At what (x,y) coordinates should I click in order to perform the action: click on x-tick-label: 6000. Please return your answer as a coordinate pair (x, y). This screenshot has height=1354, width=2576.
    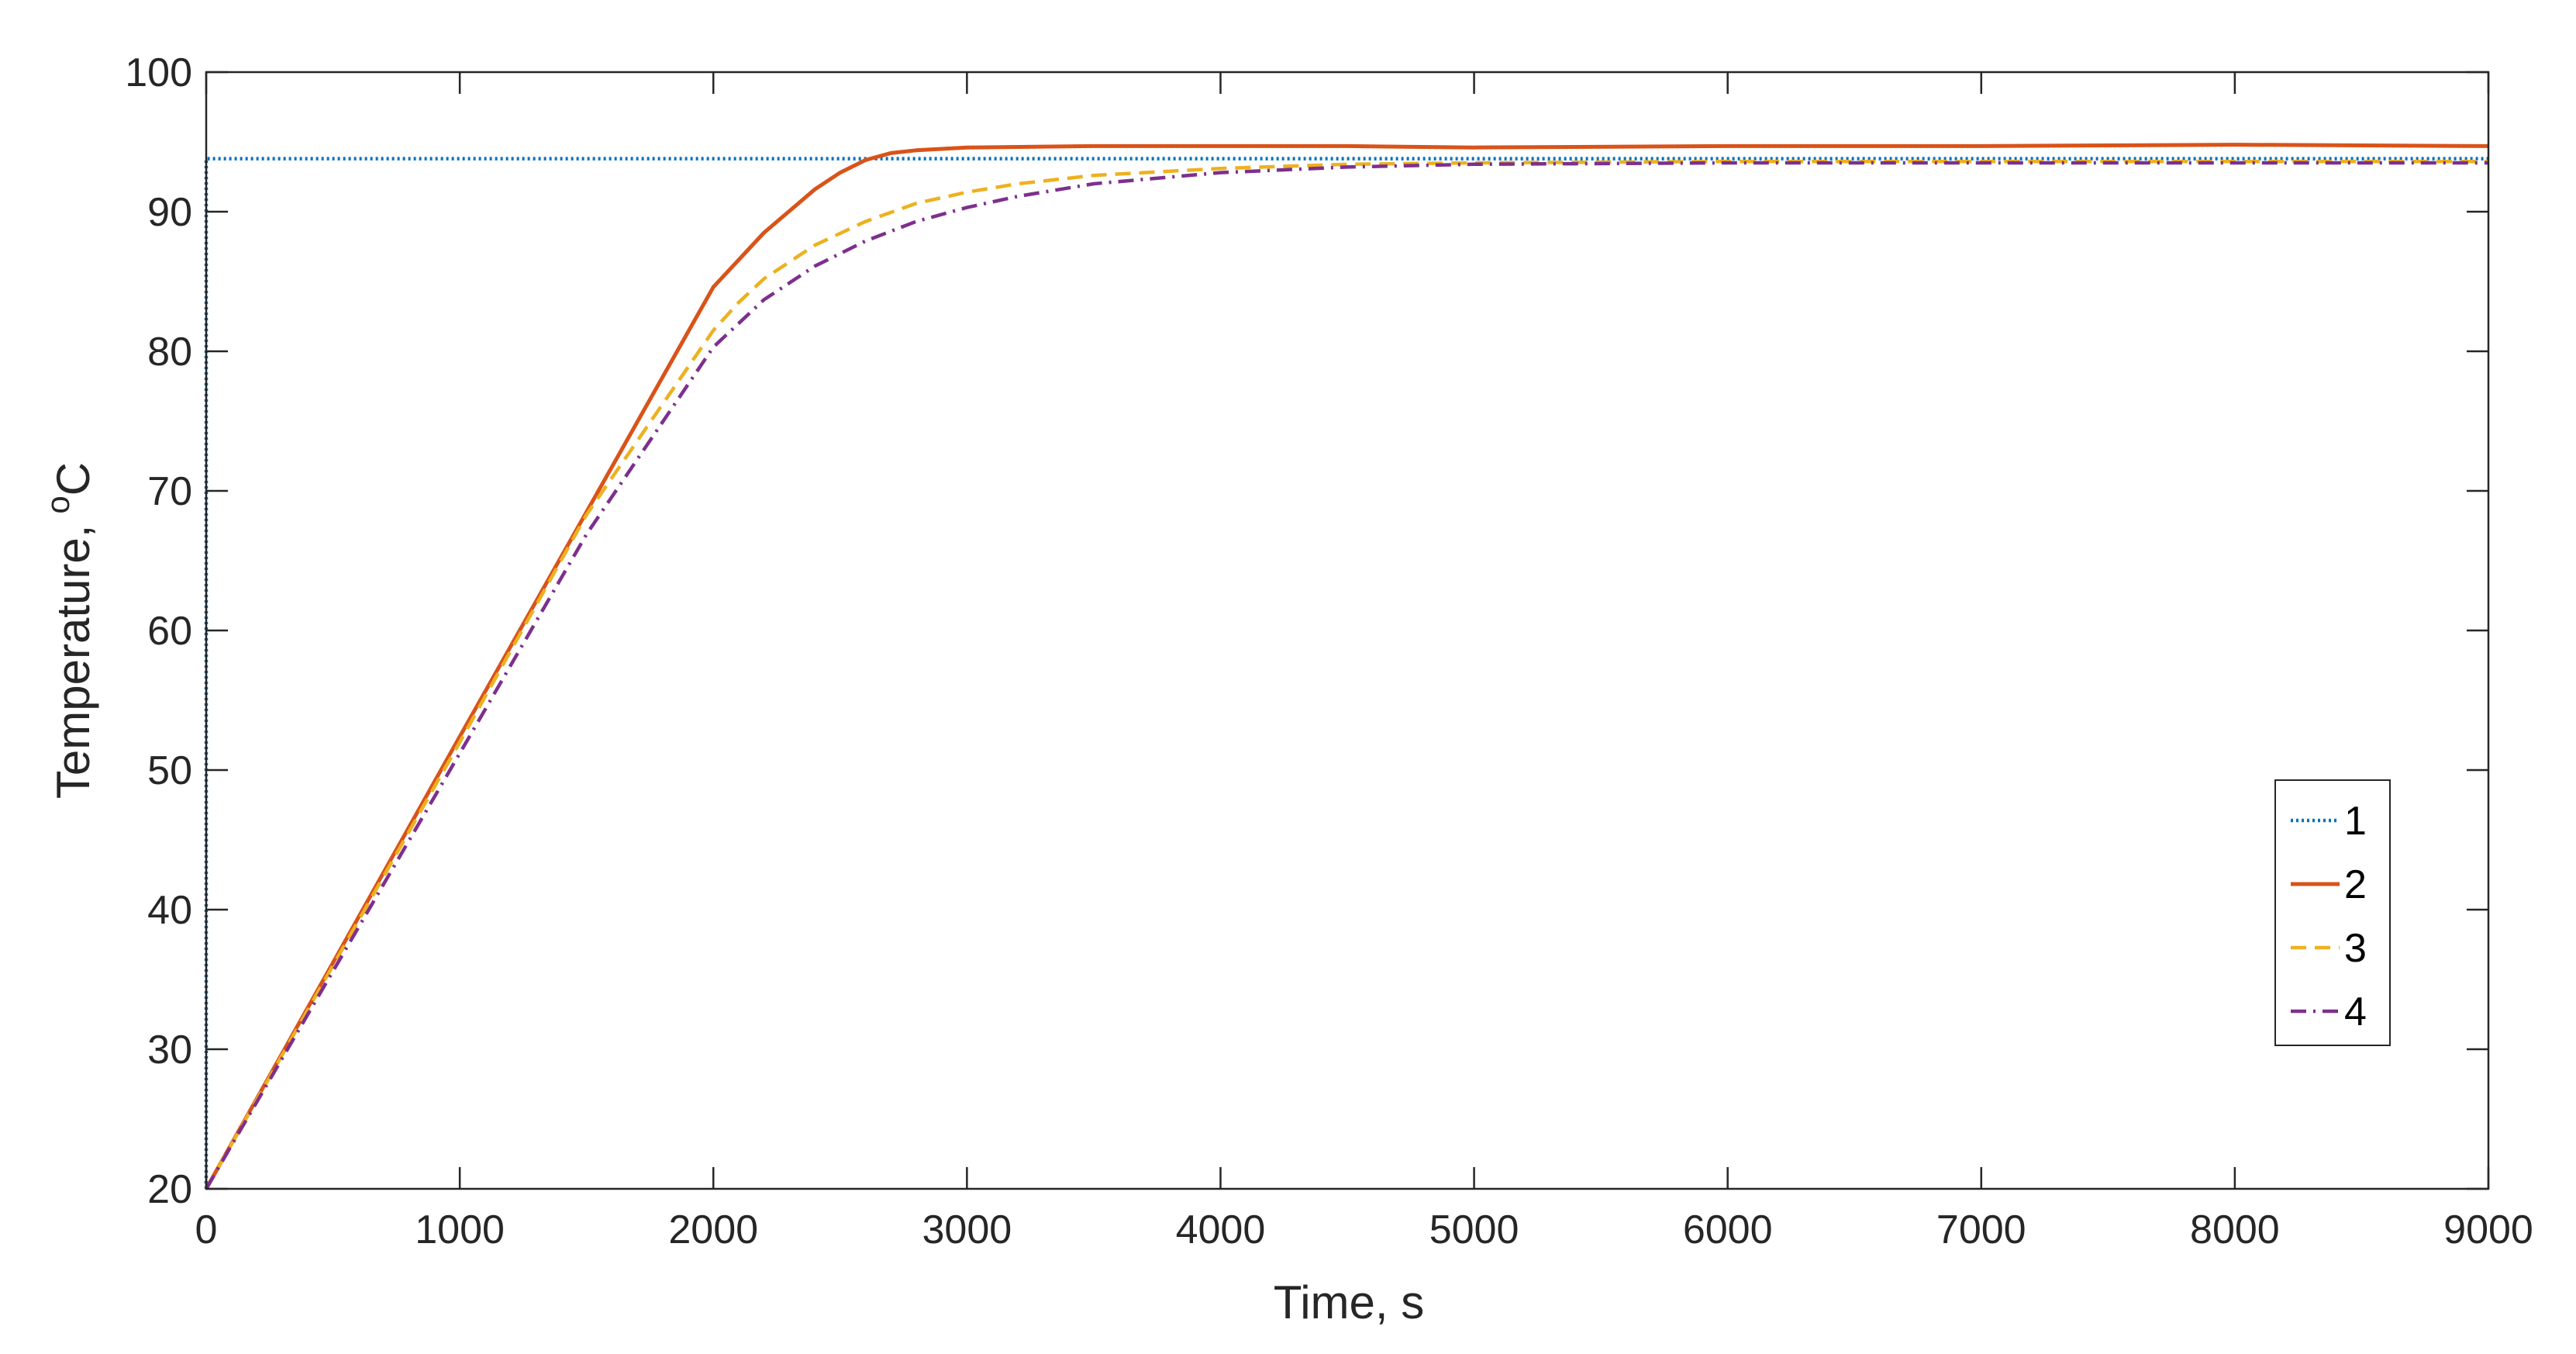
    Looking at the image, I should click on (1728, 1229).